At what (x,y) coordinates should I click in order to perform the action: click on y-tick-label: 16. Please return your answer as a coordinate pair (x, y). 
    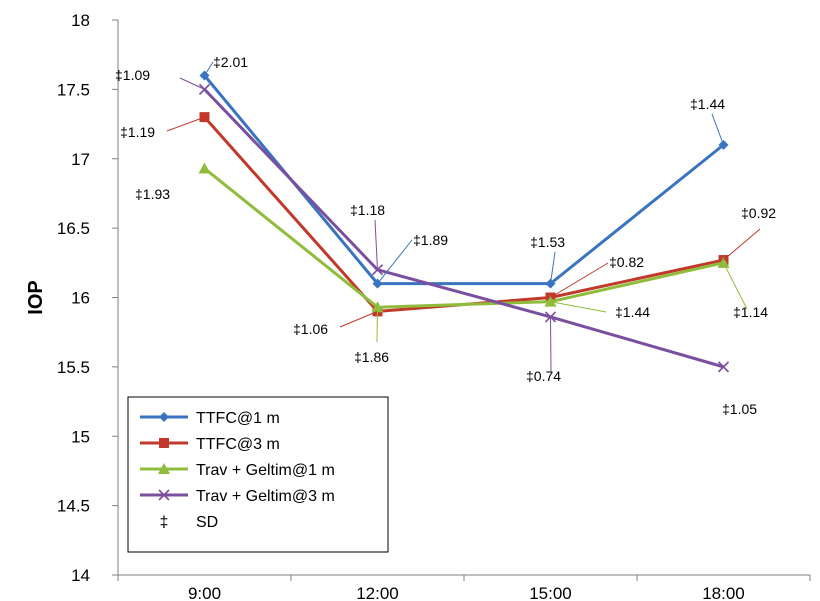
    Looking at the image, I should click on (80, 298).